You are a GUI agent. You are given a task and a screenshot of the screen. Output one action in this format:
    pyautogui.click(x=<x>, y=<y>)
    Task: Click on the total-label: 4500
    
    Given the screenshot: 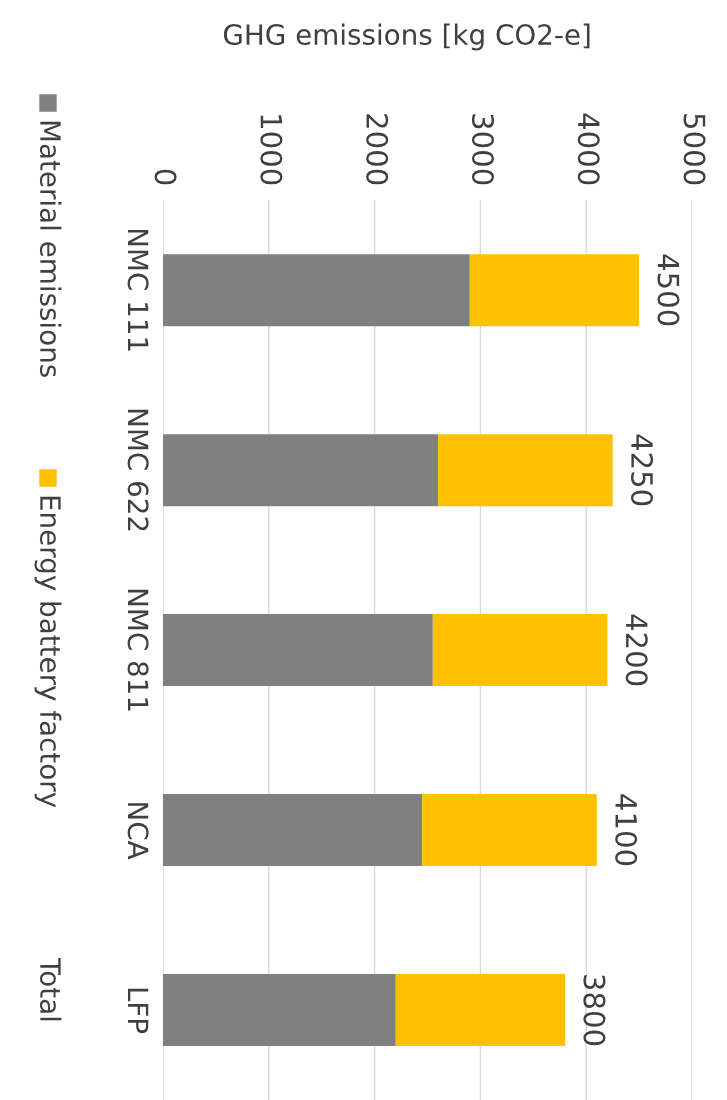 What is the action you would take?
    pyautogui.click(x=668, y=290)
    